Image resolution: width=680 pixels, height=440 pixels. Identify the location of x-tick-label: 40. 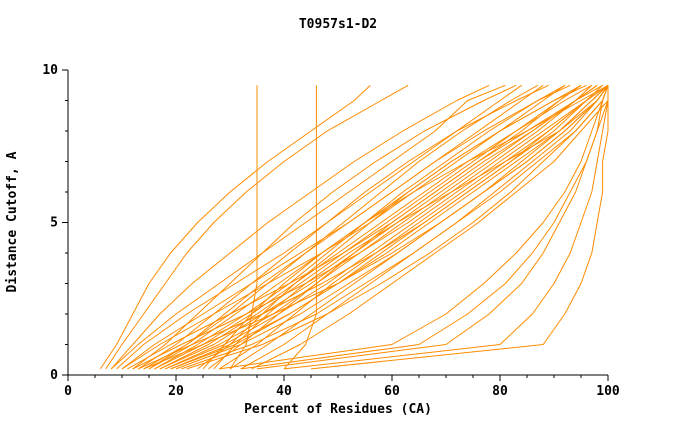
(284, 391).